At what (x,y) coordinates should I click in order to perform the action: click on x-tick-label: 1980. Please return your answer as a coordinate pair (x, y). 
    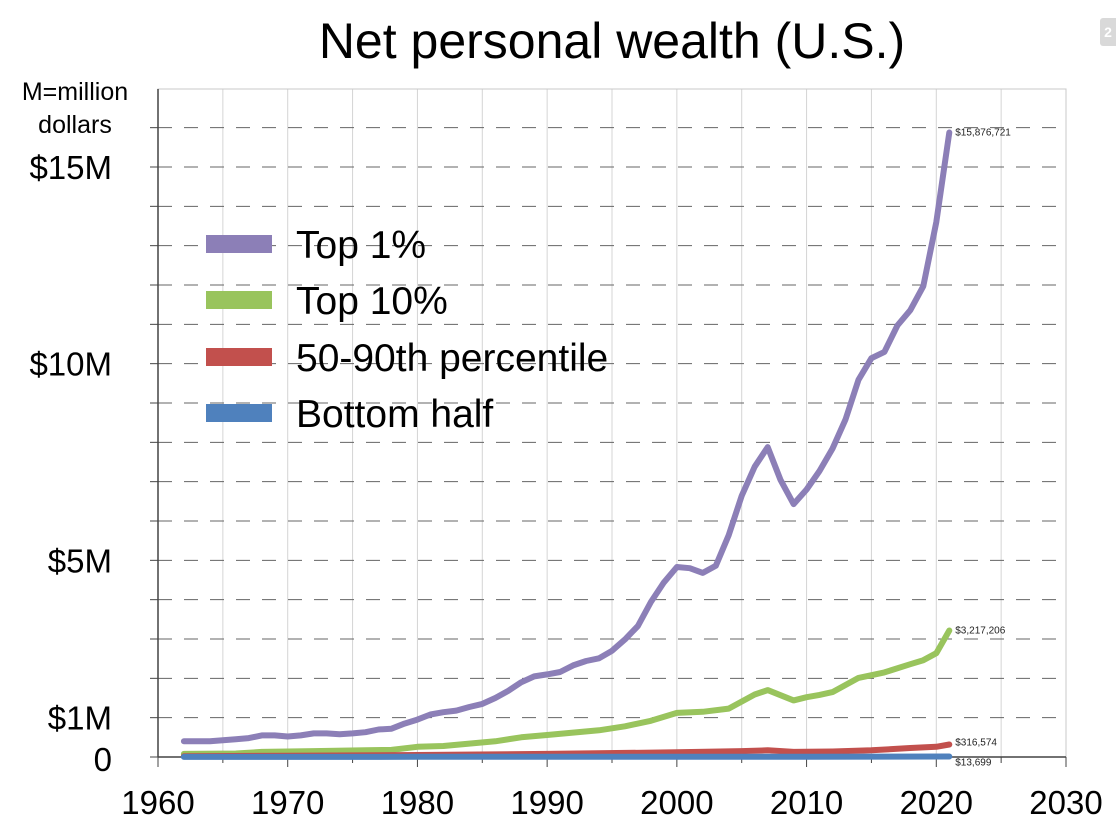
    Looking at the image, I should click on (417, 802).